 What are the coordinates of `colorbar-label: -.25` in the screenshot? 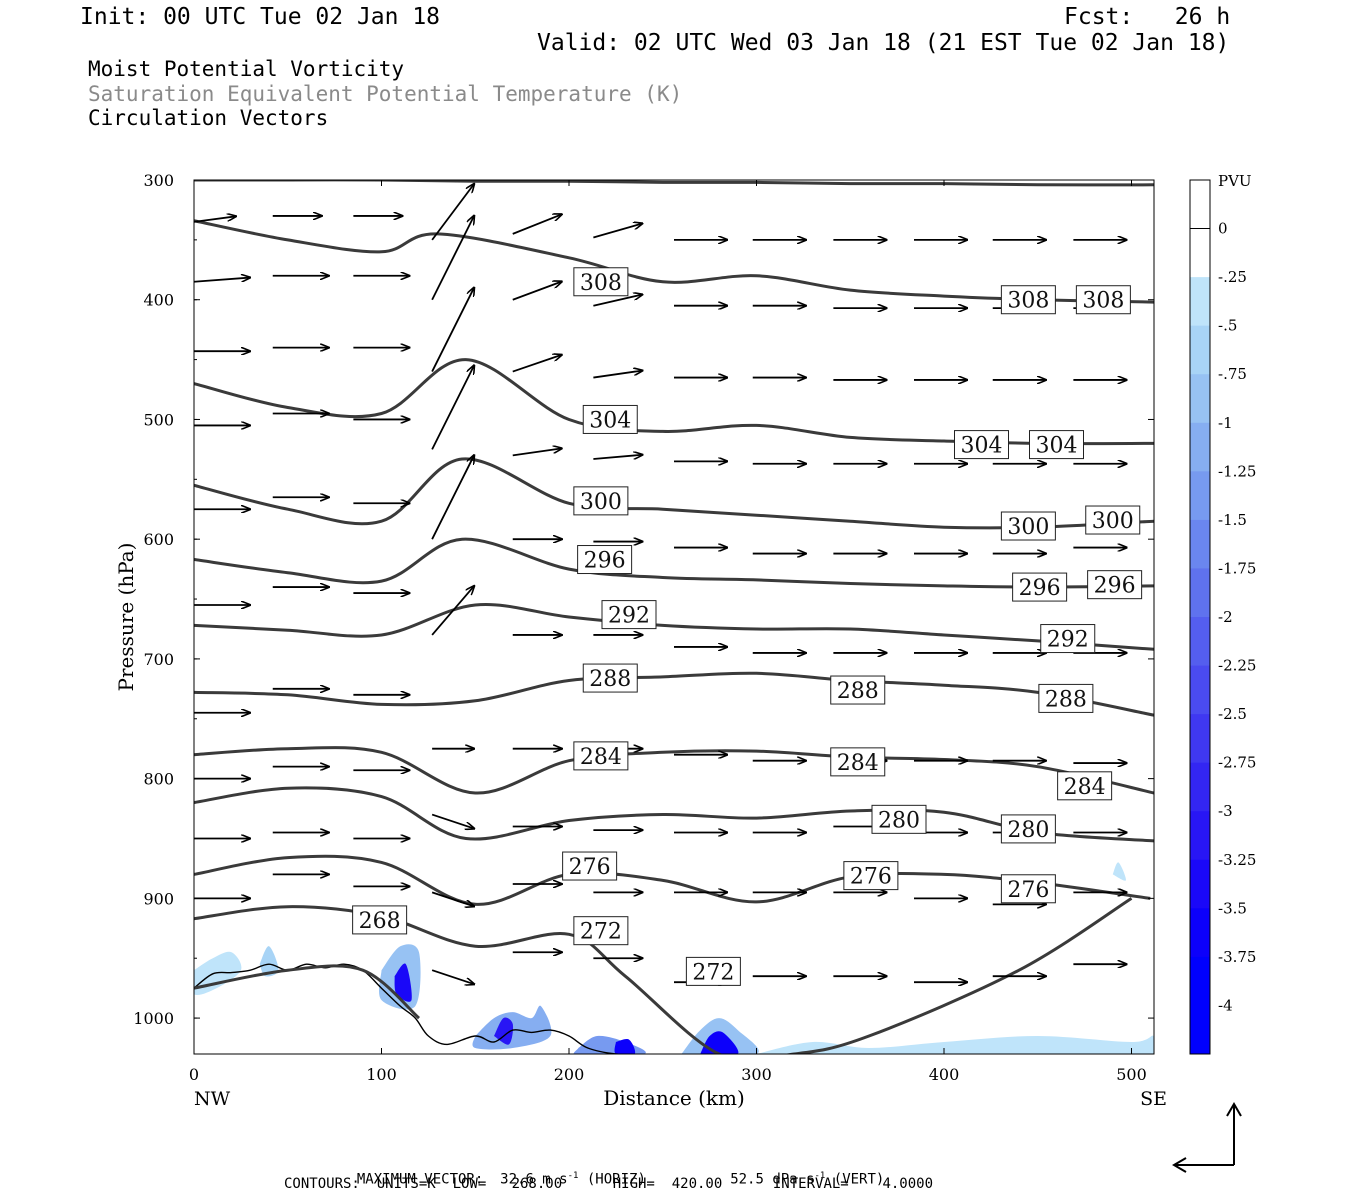 It's located at (1232, 277).